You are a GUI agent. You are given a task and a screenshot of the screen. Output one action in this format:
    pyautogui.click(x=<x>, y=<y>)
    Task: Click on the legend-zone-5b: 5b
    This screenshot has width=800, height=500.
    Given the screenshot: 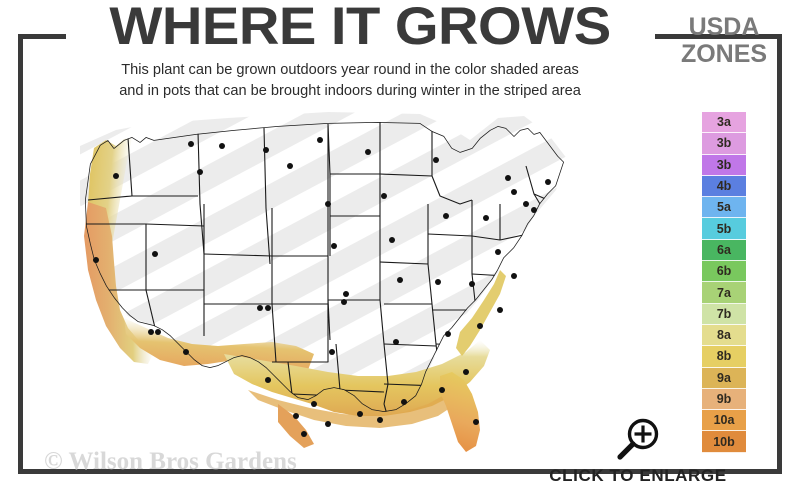 What is the action you would take?
    pyautogui.click(x=724, y=229)
    